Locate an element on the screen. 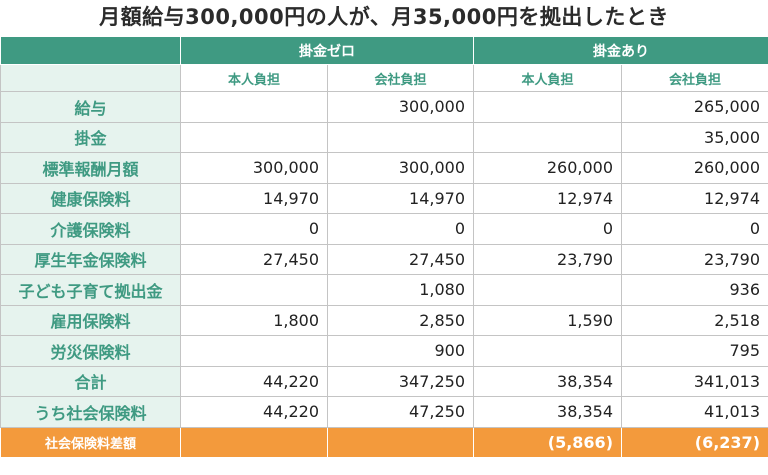 Image resolution: width=768 pixels, height=475 pixels. page-title: 月額給与300,000円の人が、月35,000円を拠出したとき is located at coordinates (384, 17).